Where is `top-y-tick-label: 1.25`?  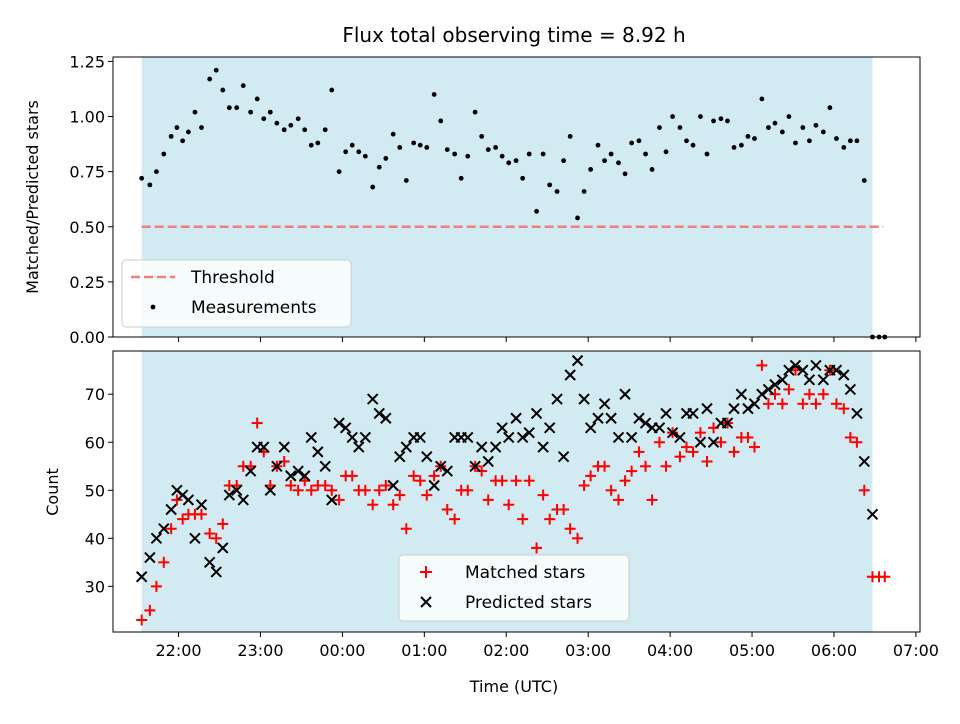 top-y-tick-label: 1.25 is located at coordinates (87, 61).